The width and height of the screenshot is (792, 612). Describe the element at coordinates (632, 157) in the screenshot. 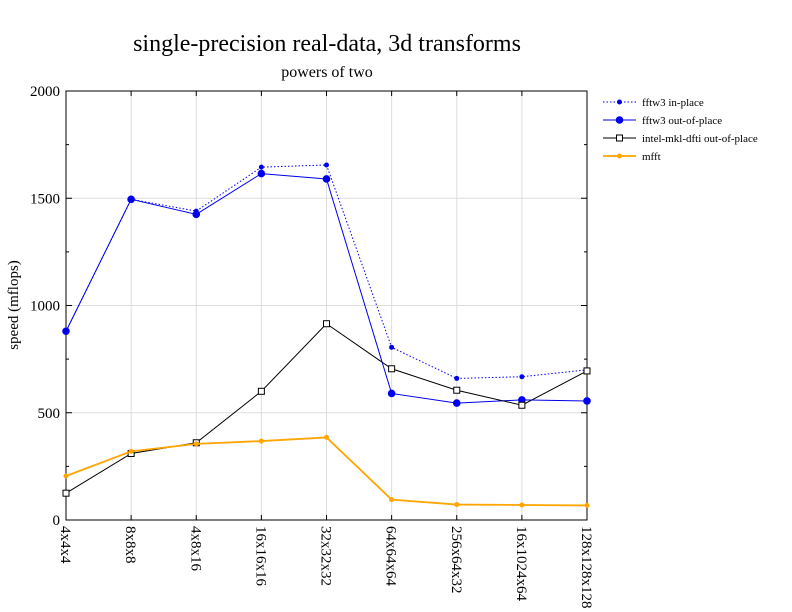

I see `legend-item-3: mfft` at that location.